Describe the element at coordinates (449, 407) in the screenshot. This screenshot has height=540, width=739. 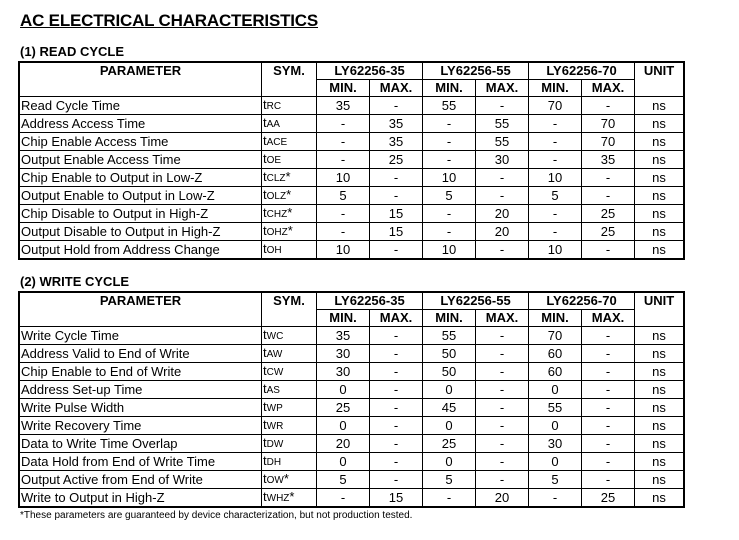
I see `min-value-cell: 45` at that location.